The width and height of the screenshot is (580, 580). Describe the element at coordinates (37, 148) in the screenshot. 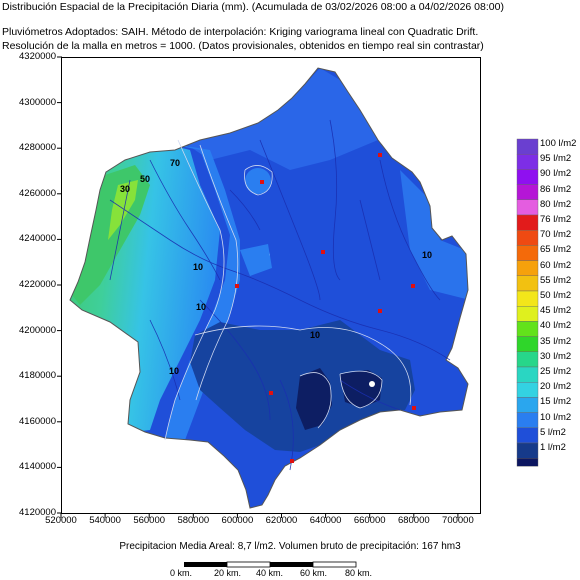

I see `y-tick-label: 4280000` at that location.